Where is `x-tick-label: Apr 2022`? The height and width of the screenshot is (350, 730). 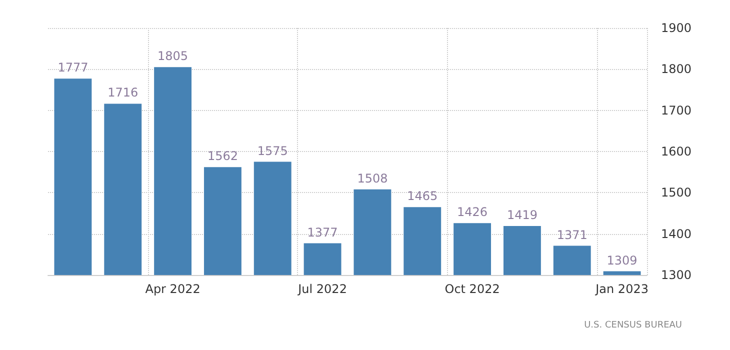 x-tick-label: Apr 2022 is located at coordinates (172, 289).